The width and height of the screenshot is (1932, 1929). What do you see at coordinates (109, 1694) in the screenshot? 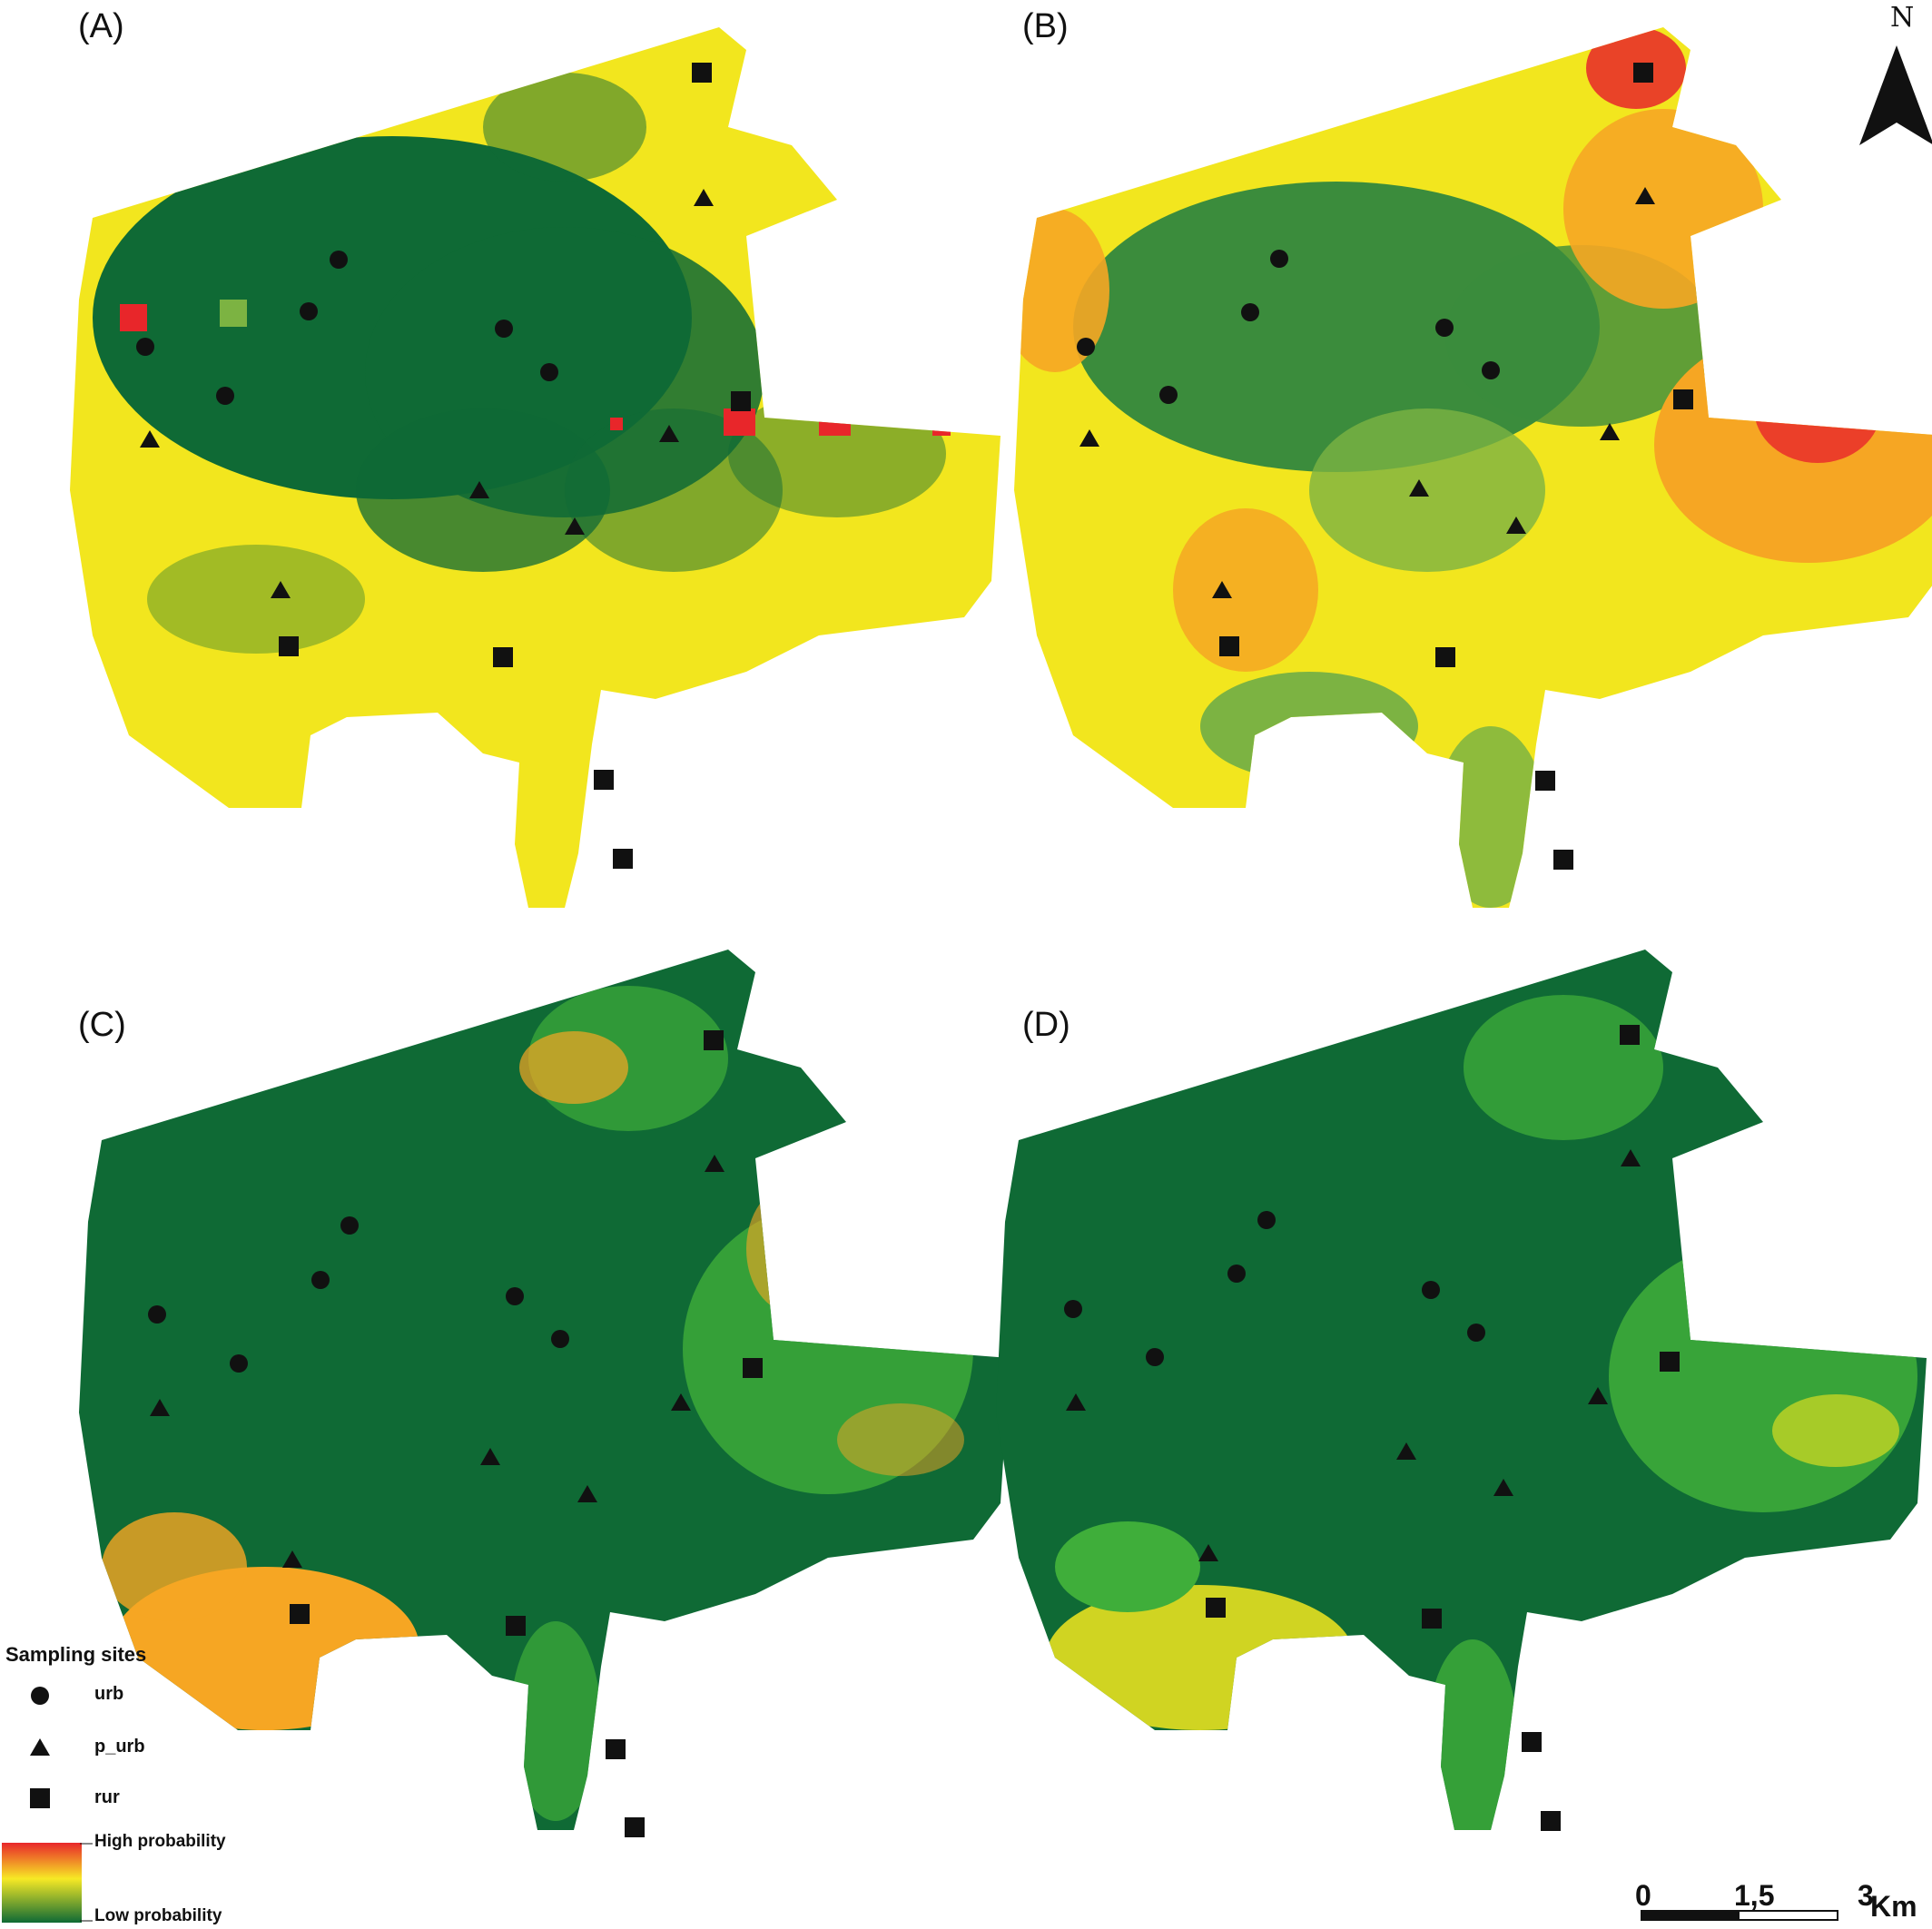
I see `legend-item-urb: urb` at bounding box center [109, 1694].